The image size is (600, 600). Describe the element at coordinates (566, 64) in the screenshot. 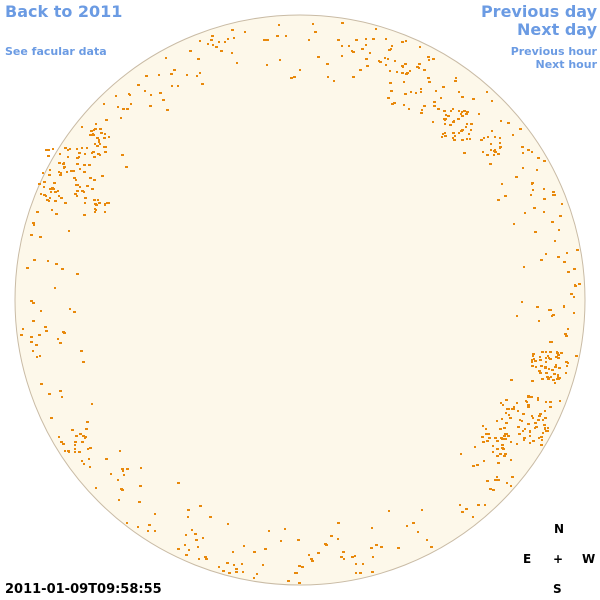

I see `next-hour-link: Next hour` at that location.